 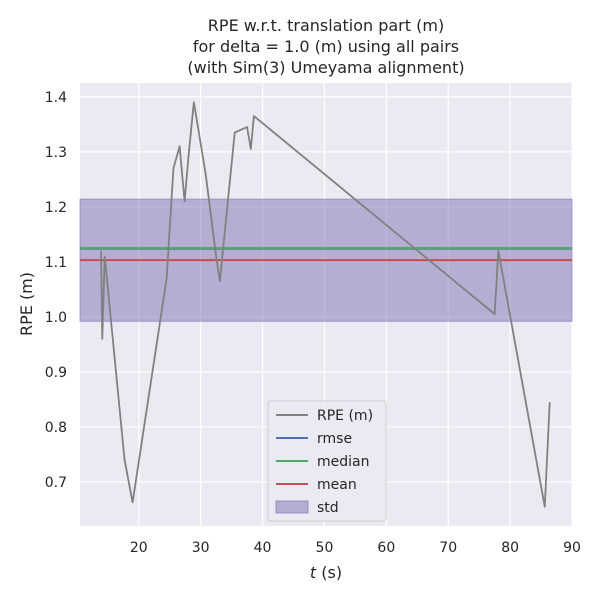 What do you see at coordinates (326, 254) in the screenshot?
I see `stat-lines-layer` at bounding box center [326, 254].